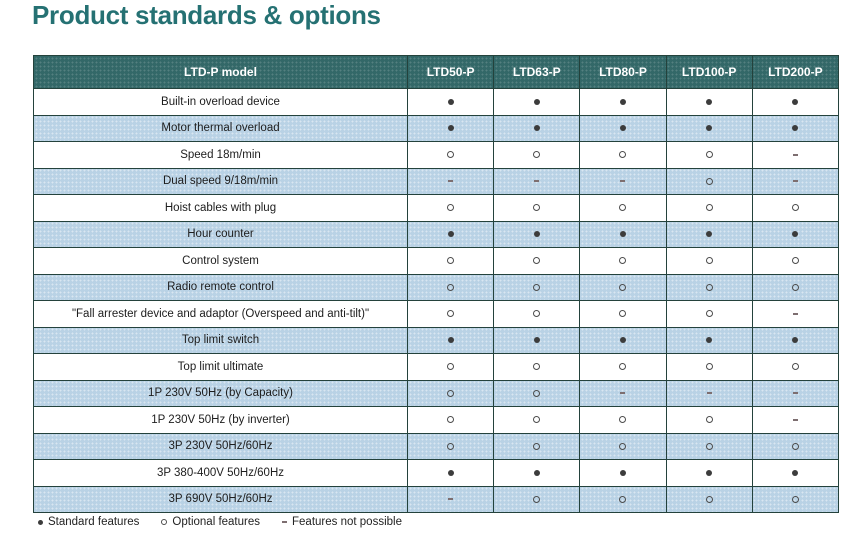 Image resolution: width=844 pixels, height=541 pixels. Describe the element at coordinates (210, 522) in the screenshot. I see `legend-optional: Optional features` at that location.